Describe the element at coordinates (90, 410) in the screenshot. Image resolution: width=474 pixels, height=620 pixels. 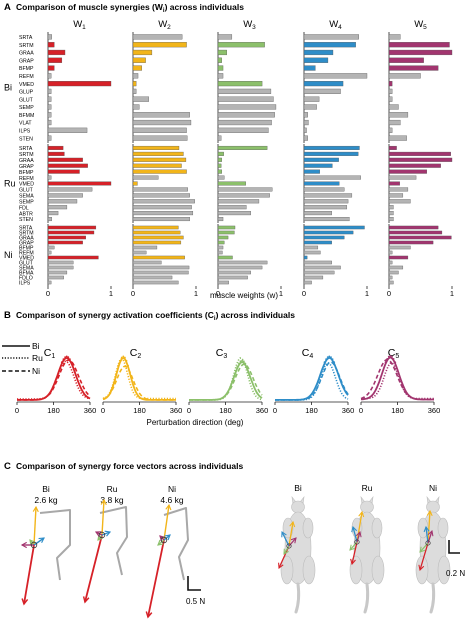
I see `tick-label: 360` at that location.